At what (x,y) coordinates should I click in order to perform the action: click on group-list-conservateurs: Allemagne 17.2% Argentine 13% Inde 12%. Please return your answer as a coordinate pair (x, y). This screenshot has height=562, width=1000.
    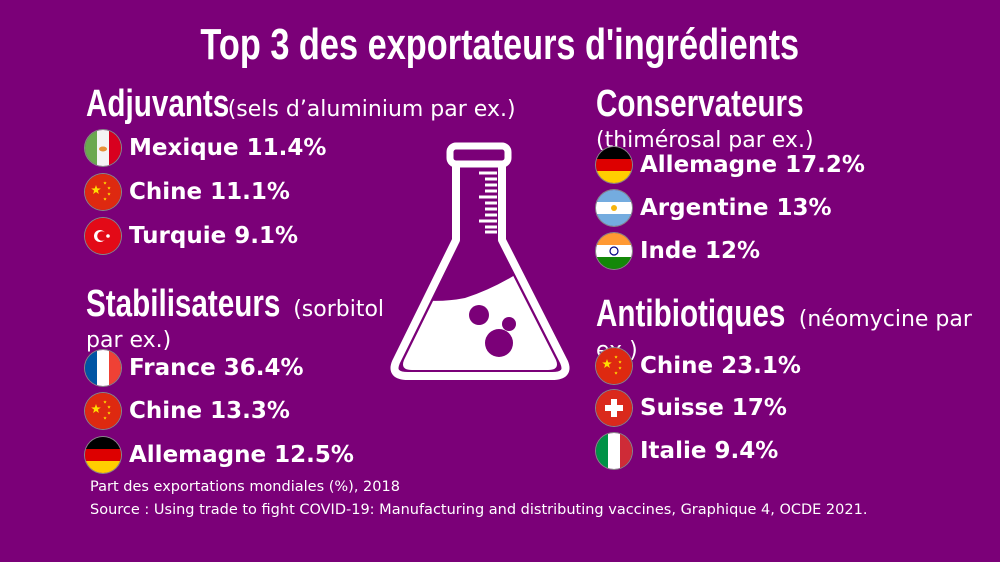
    Looking at the image, I should click on (730, 208).